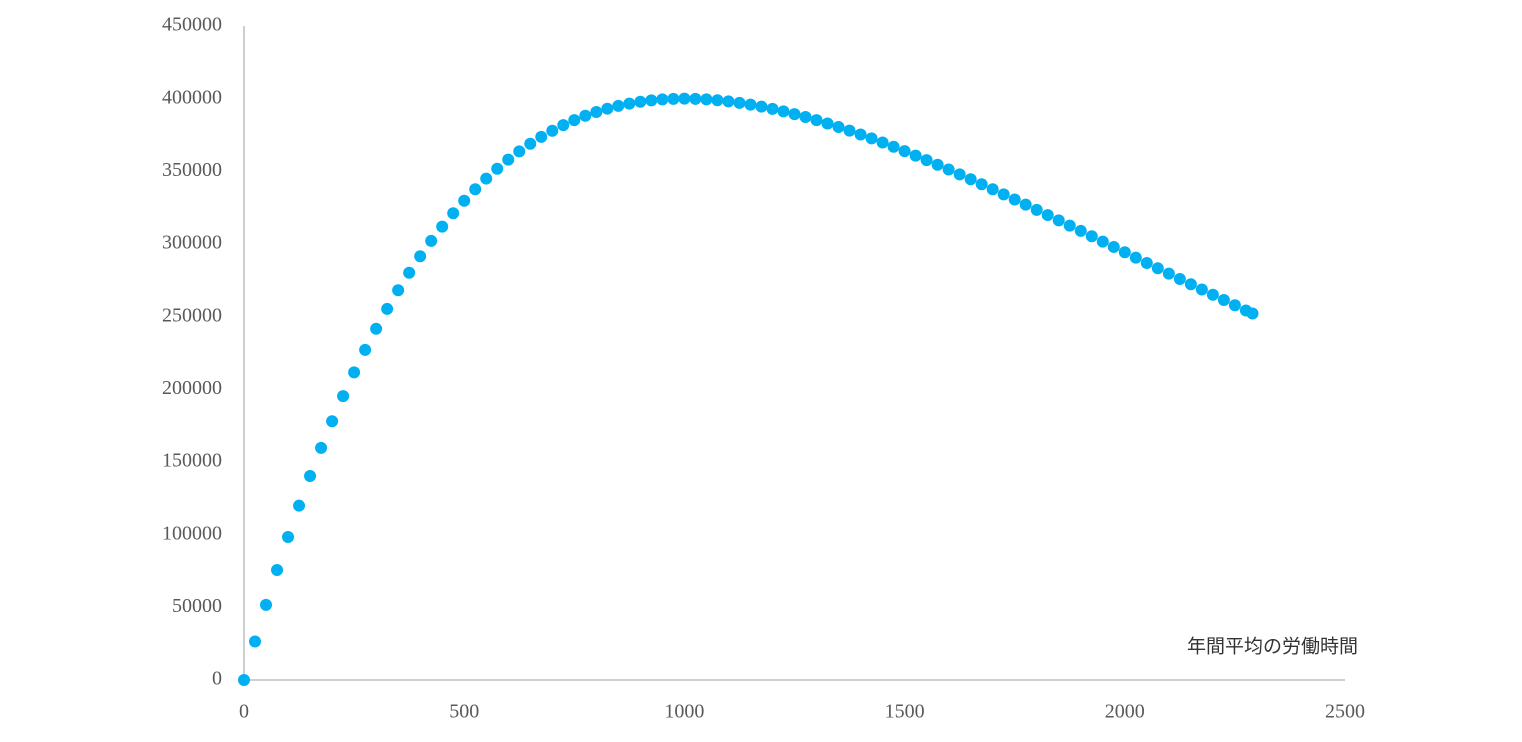 The image size is (1522, 742). Describe the element at coordinates (464, 712) in the screenshot. I see `x-tick-label: 500` at that location.